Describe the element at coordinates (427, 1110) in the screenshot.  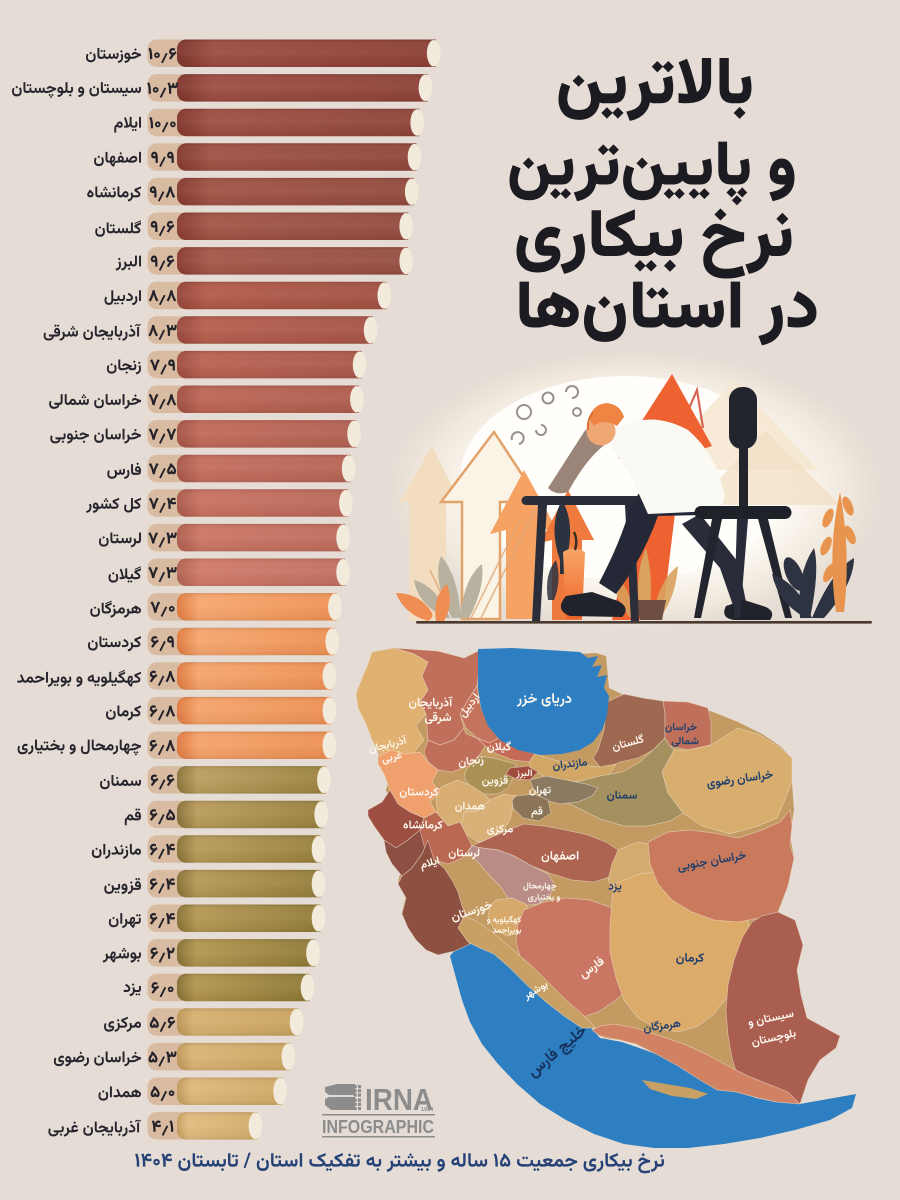
I see `svg-text: 1934` at that location.